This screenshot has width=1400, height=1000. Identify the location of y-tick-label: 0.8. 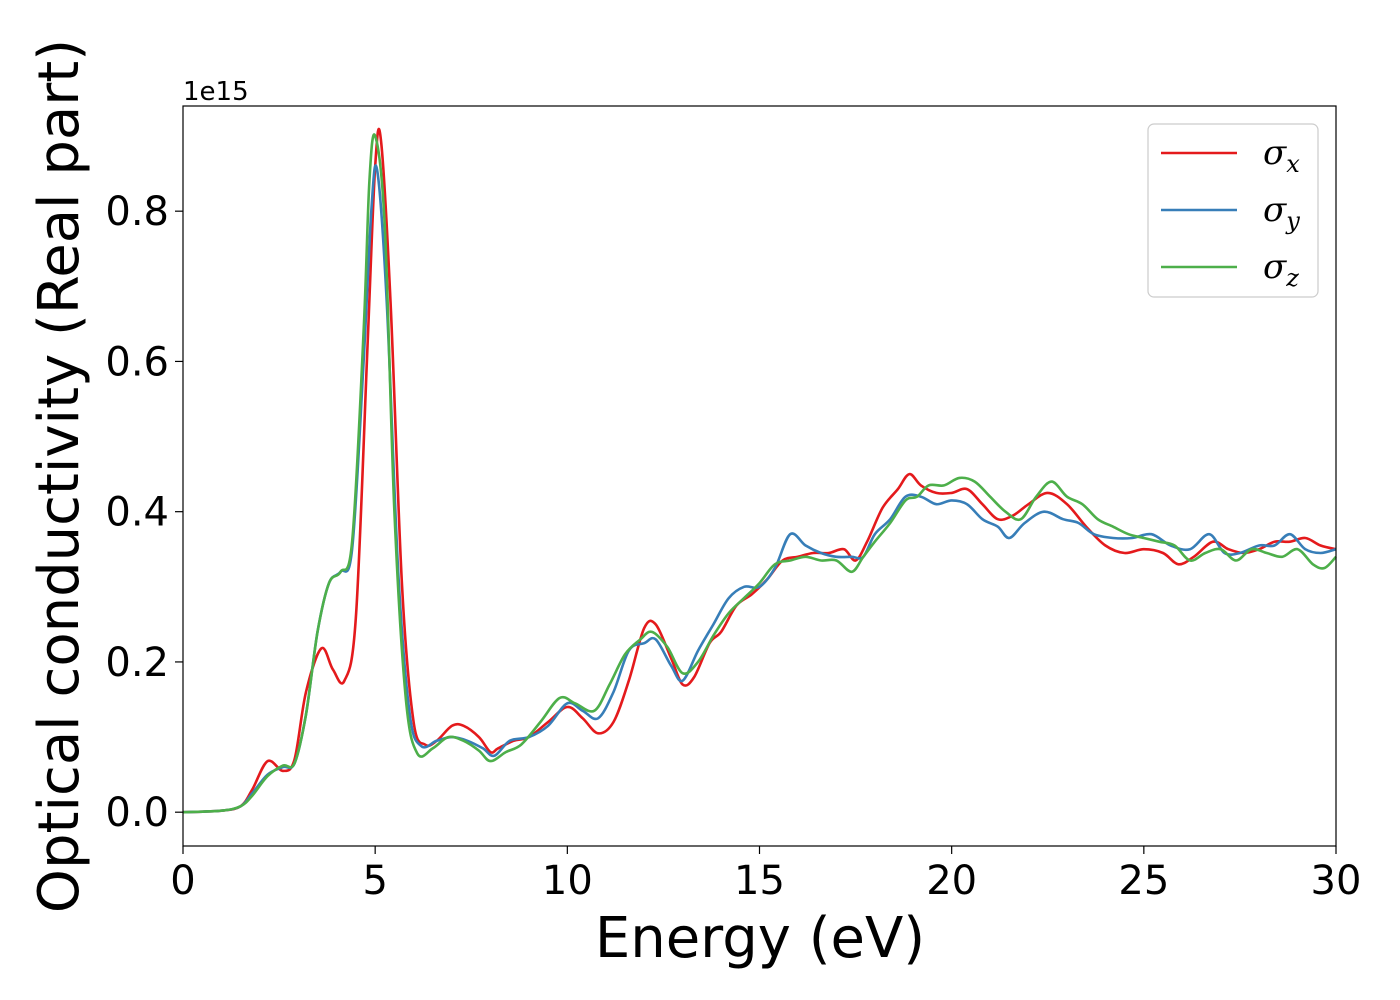
(137, 212).